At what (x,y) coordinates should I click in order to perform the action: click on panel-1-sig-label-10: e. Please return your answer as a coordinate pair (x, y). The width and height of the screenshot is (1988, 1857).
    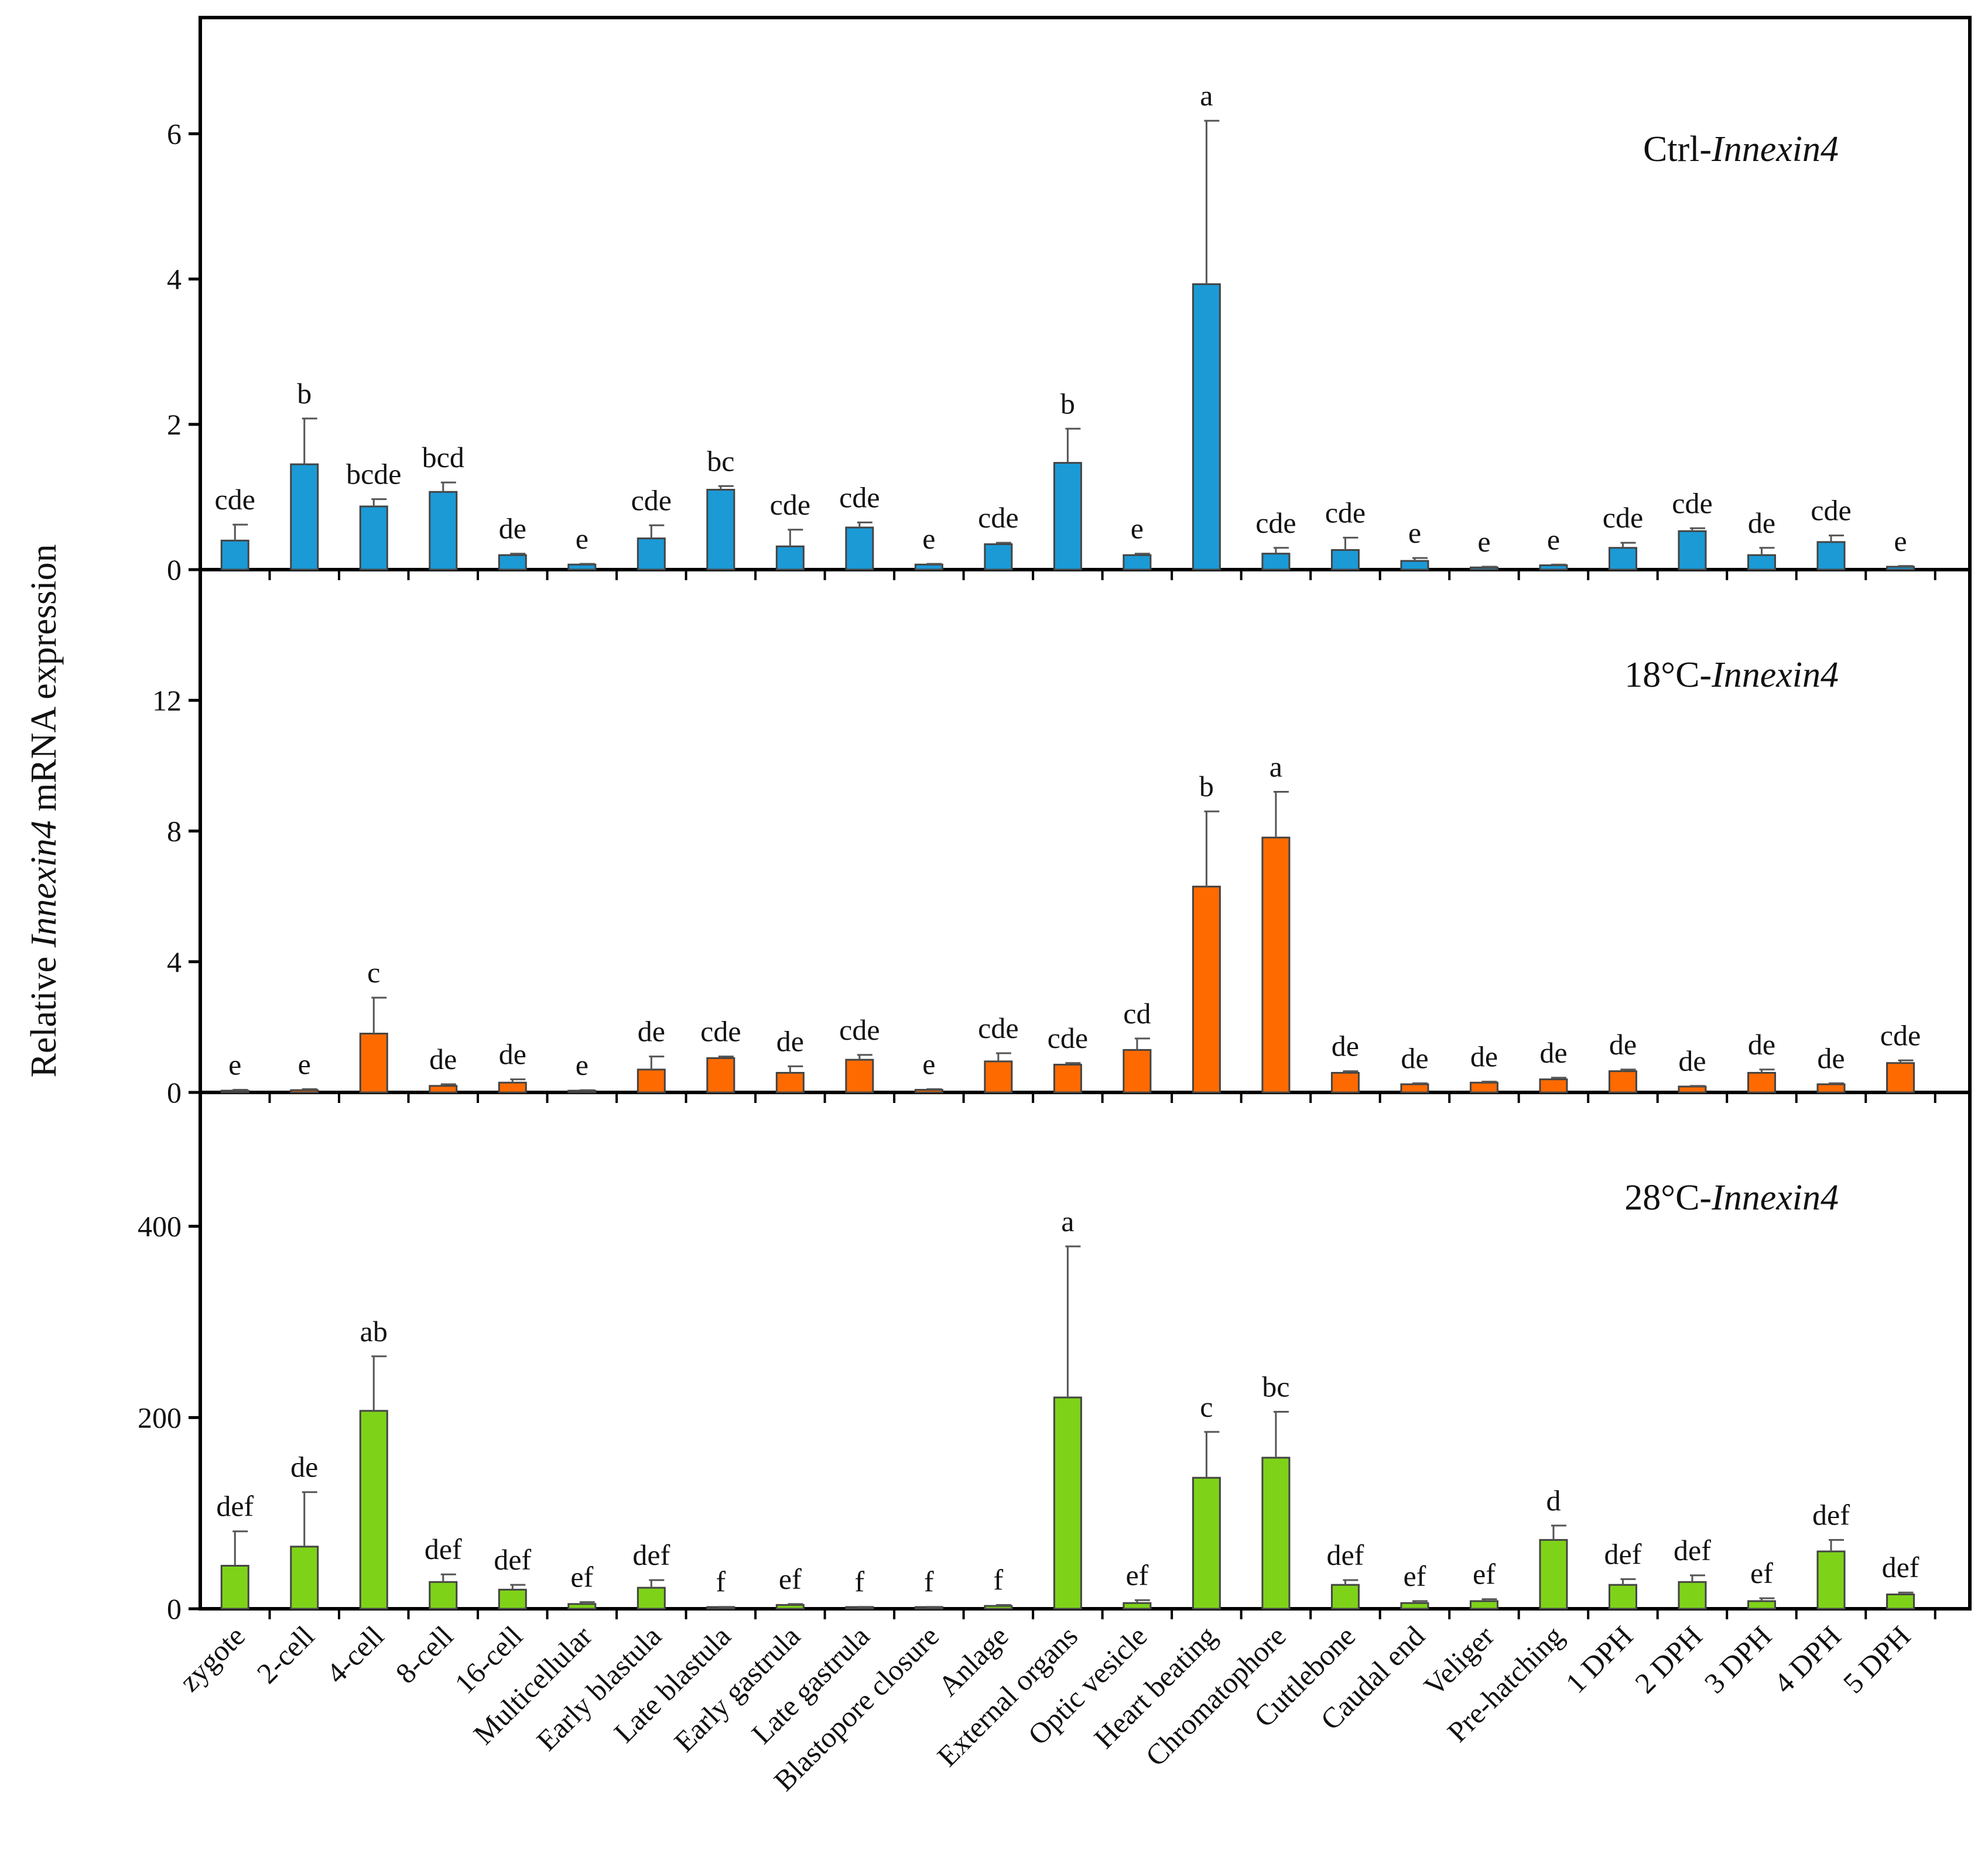
    Looking at the image, I should click on (928, 1063).